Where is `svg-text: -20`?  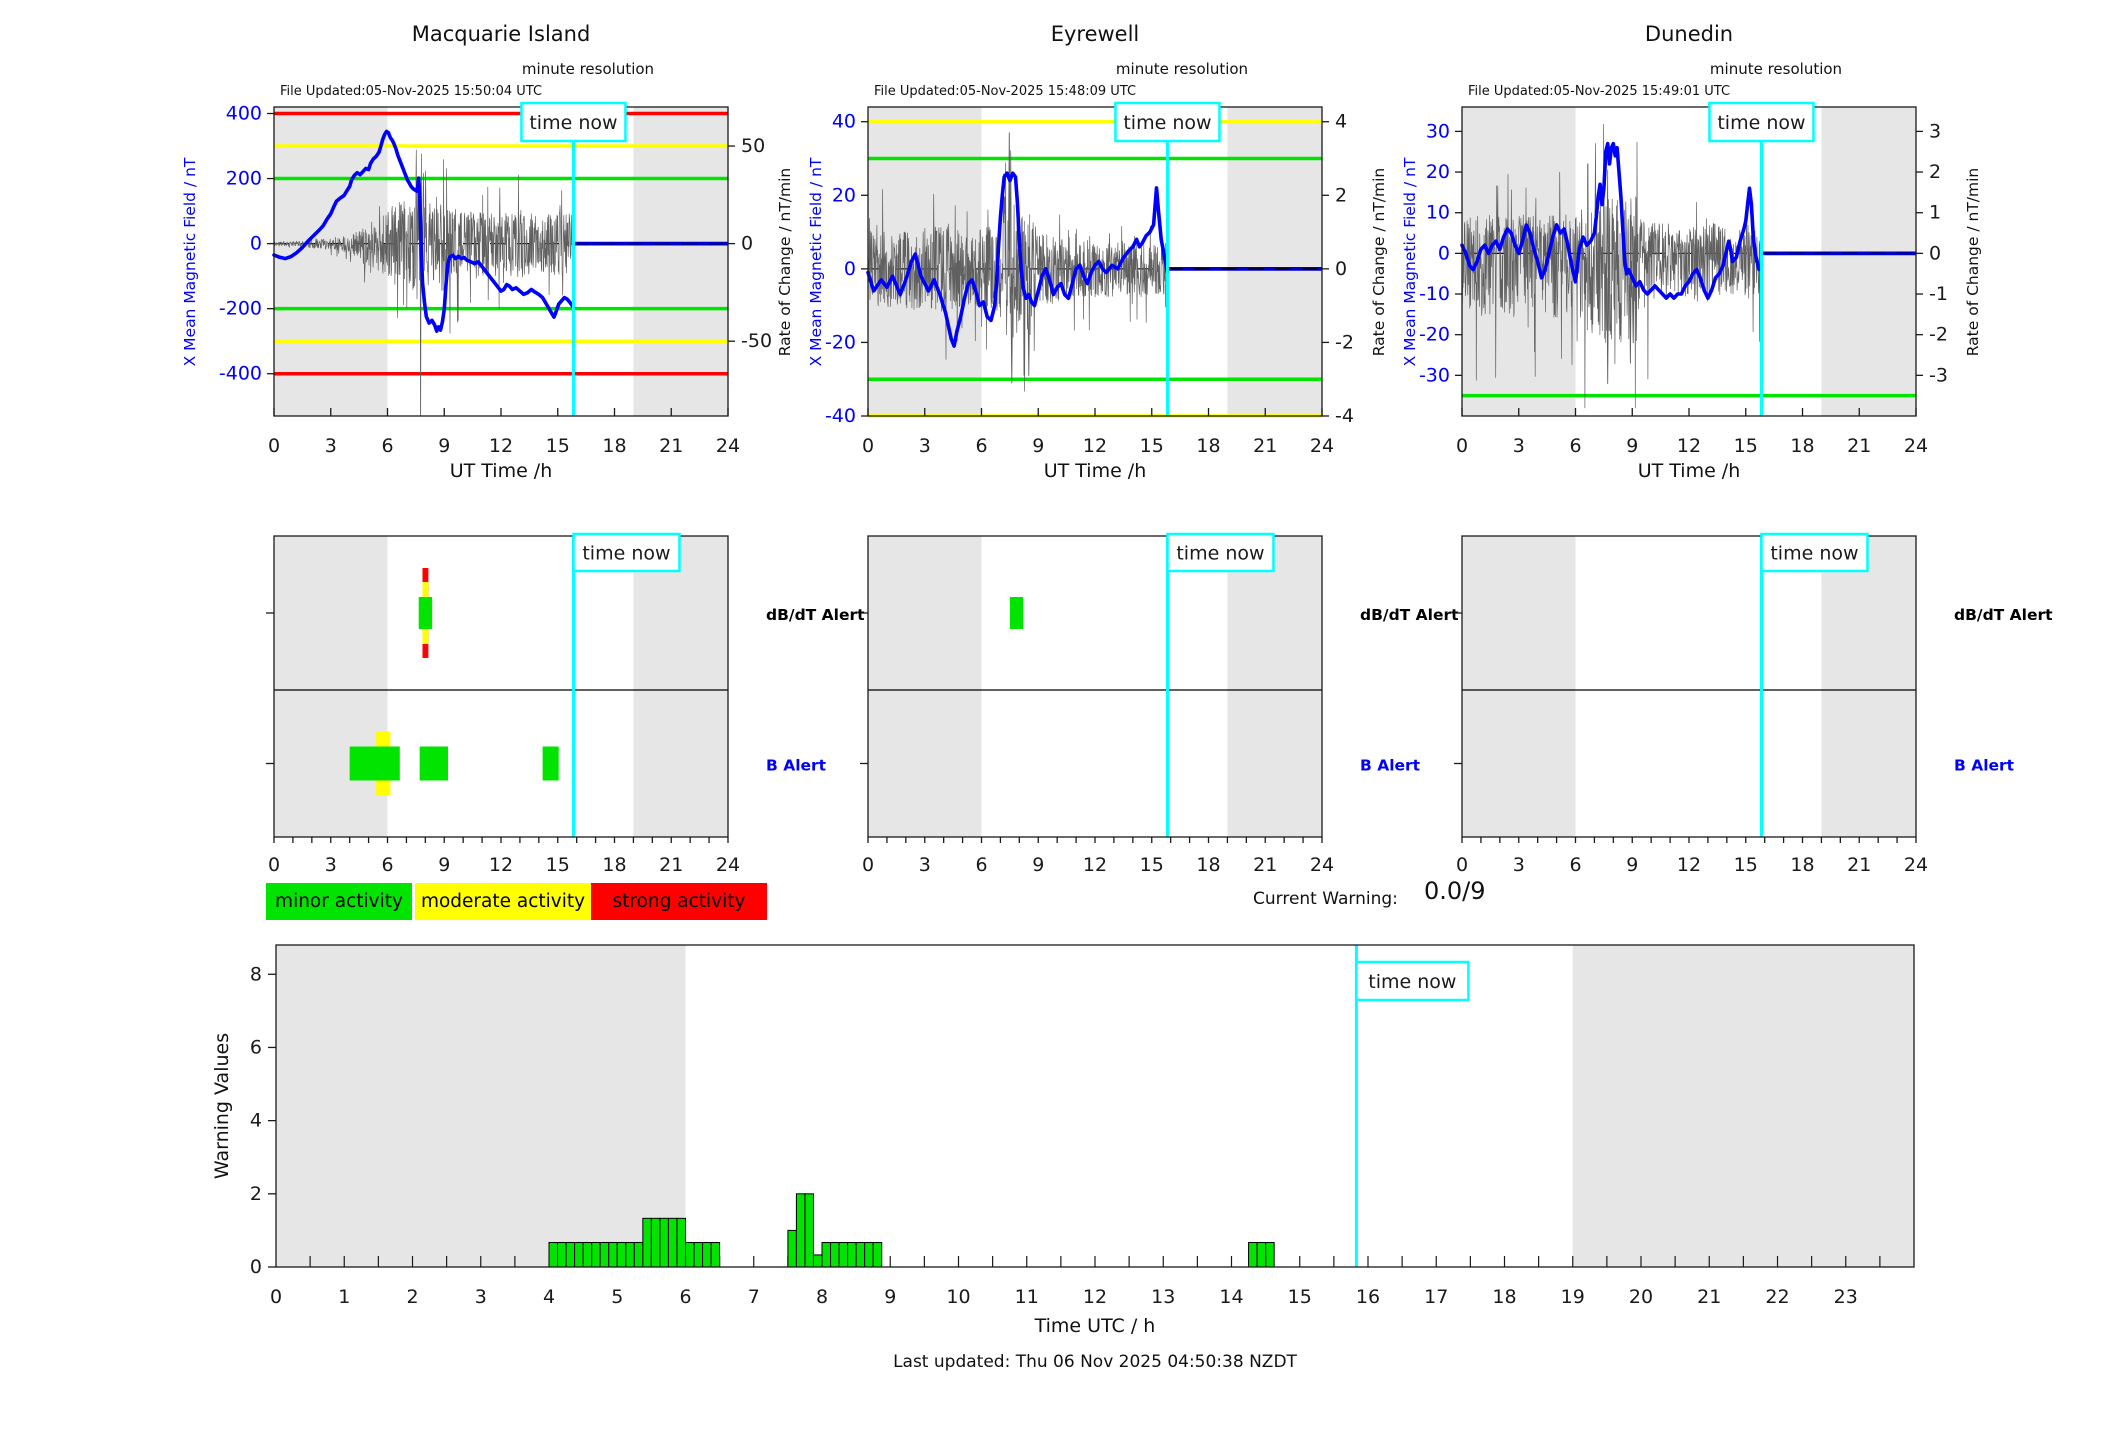 svg-text: -20 is located at coordinates (840, 342).